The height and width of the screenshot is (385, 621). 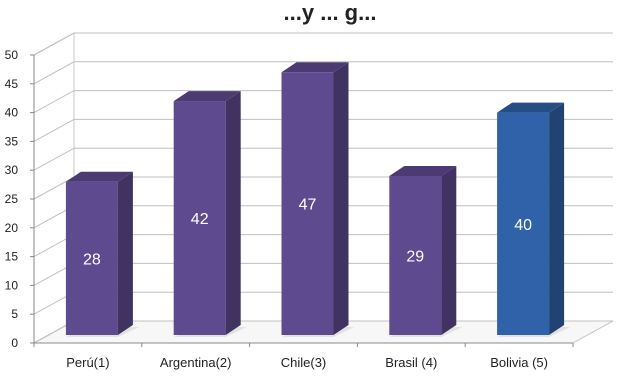 What do you see at coordinates (12, 228) in the screenshot?
I see `y-tick-label: 20` at bounding box center [12, 228].